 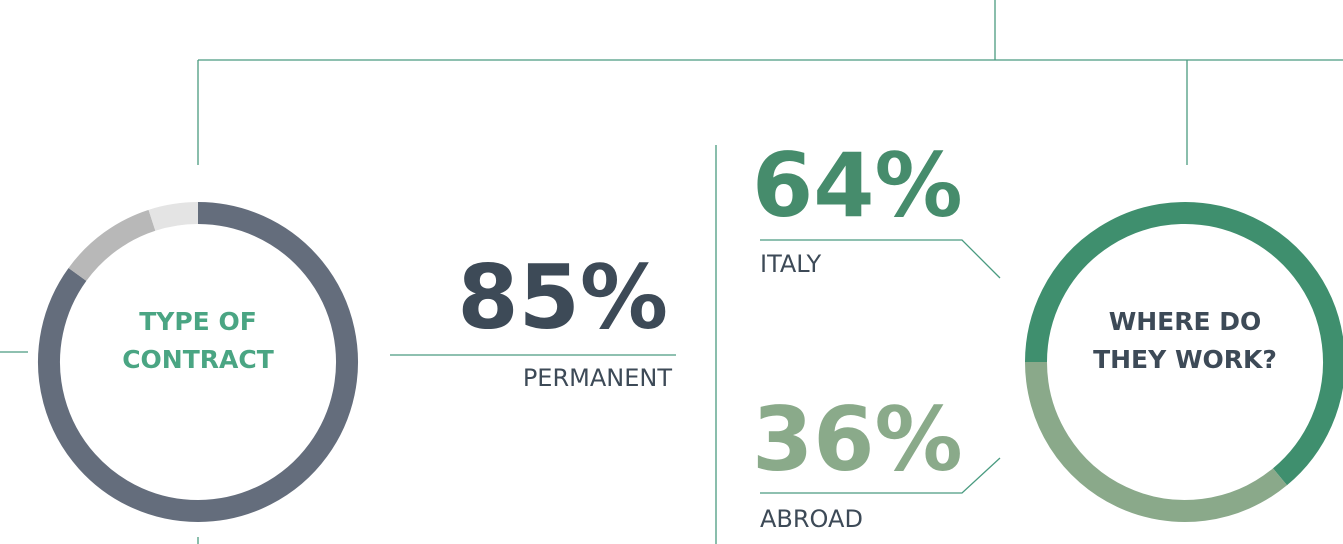 I want to click on value-label: 36%, so click(x=857, y=439).